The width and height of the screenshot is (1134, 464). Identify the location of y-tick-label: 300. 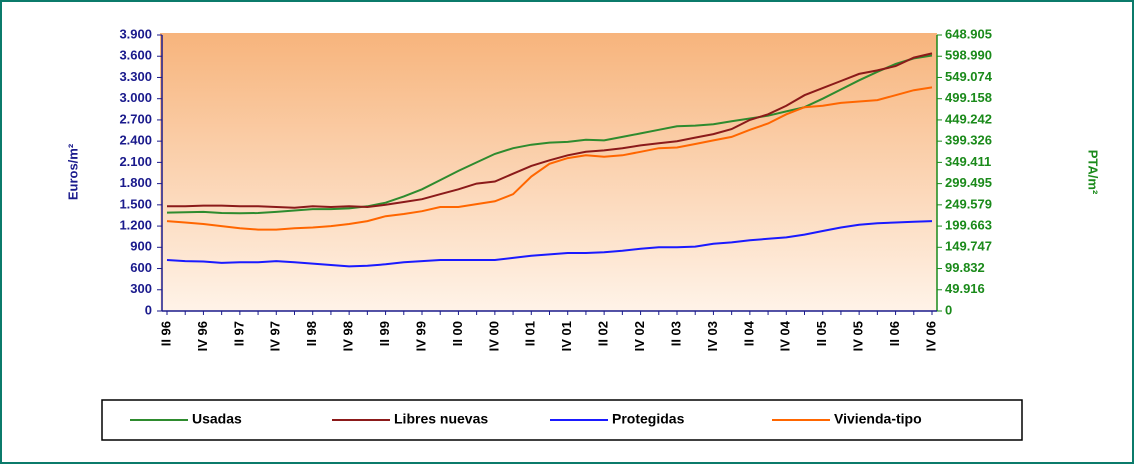
(141, 288).